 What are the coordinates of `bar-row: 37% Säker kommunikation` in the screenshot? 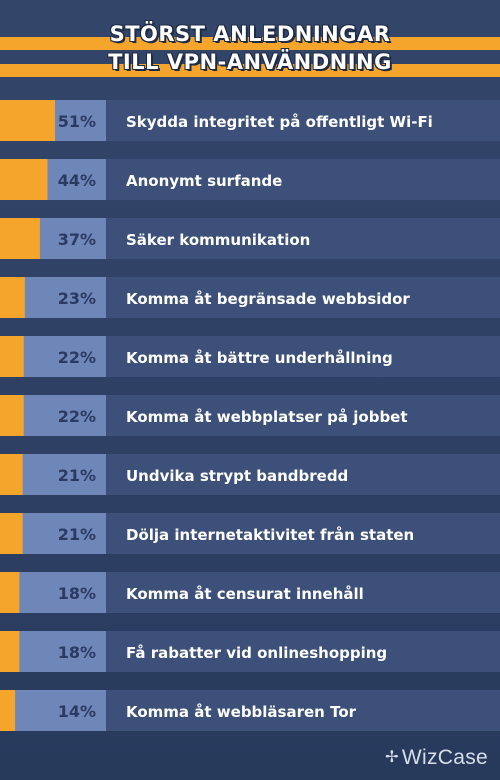 It's located at (250, 238).